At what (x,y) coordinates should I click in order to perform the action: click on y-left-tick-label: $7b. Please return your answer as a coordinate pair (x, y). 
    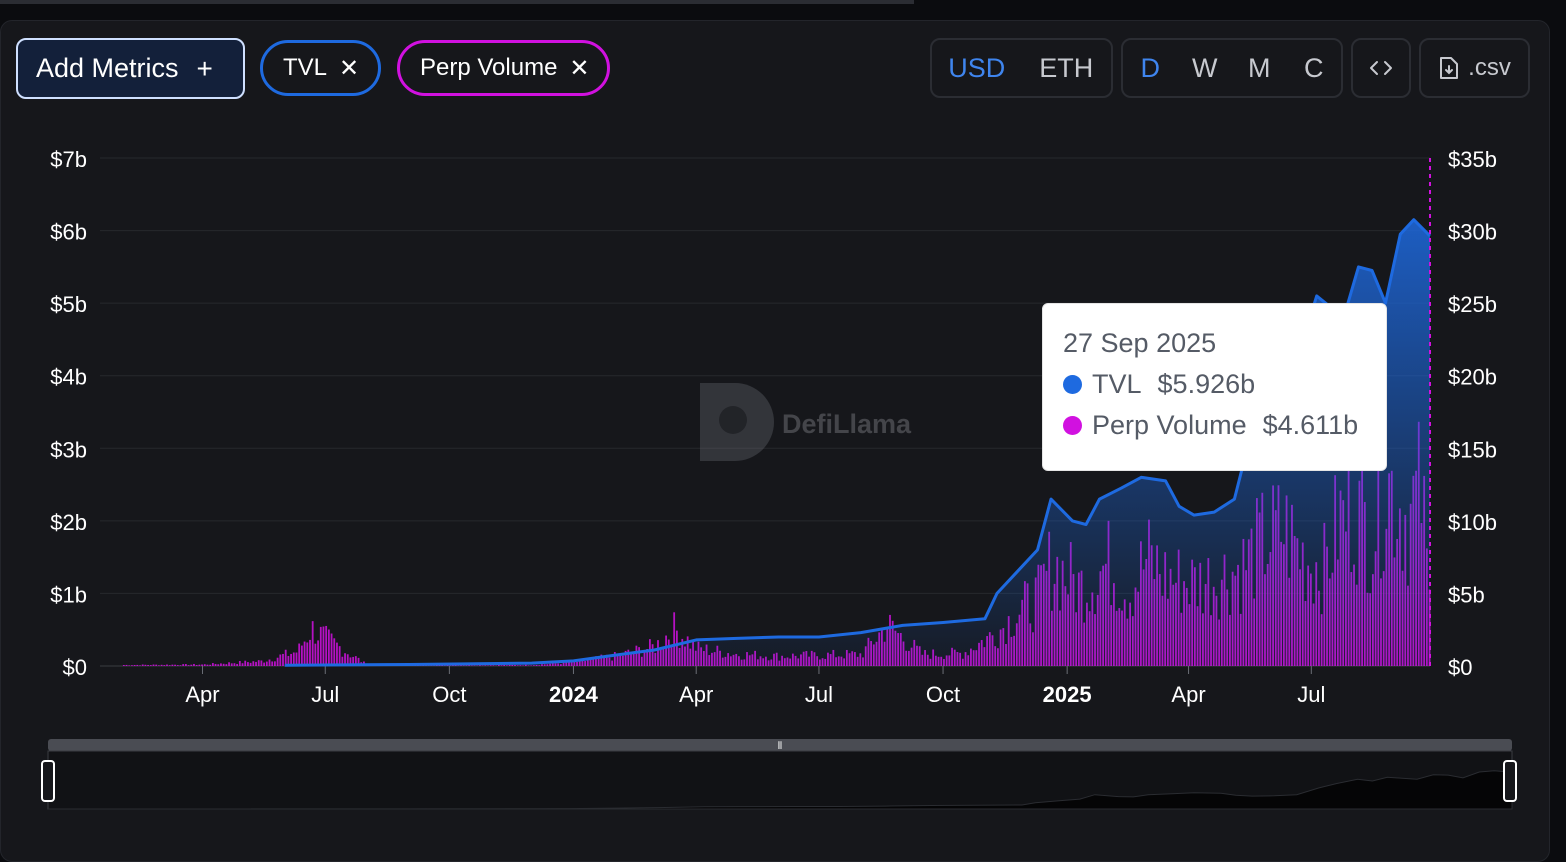
    Looking at the image, I should click on (68, 159).